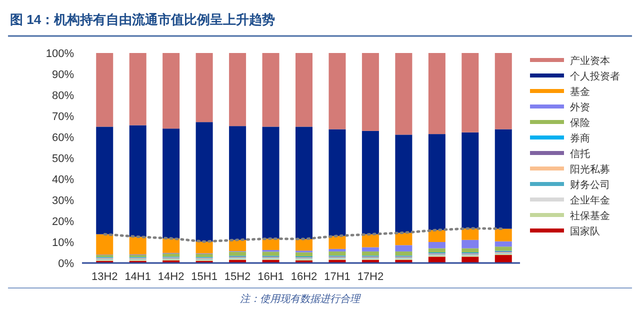 Image resolution: width=640 pixels, height=324 pixels. What do you see at coordinates (271, 277) in the screenshot?
I see `x-tick-label: 16H1` at bounding box center [271, 277].